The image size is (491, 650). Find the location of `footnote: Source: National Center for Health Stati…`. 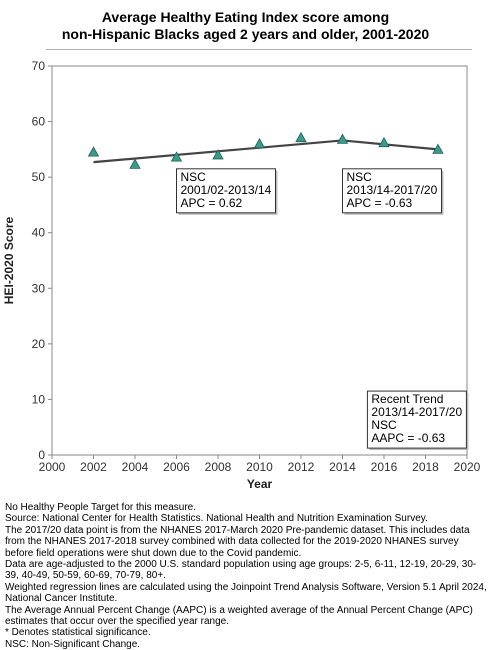

footnote: Source: National Center for Health Stati… is located at coordinates (216, 519).